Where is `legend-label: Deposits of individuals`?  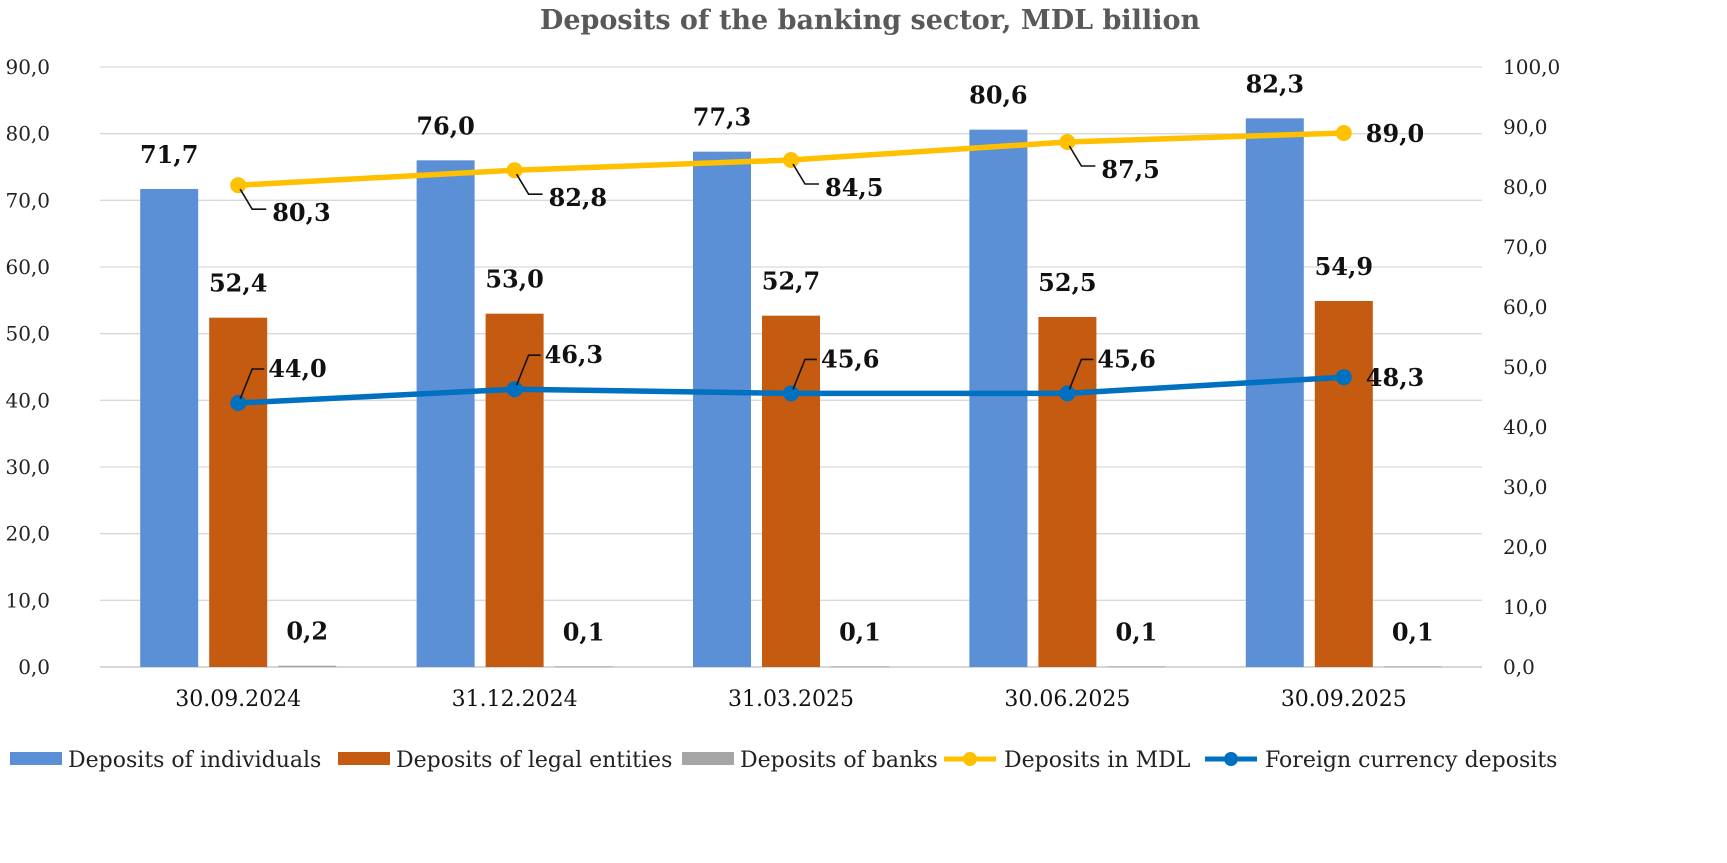
legend-label: Deposits of individuals is located at coordinates (194, 760).